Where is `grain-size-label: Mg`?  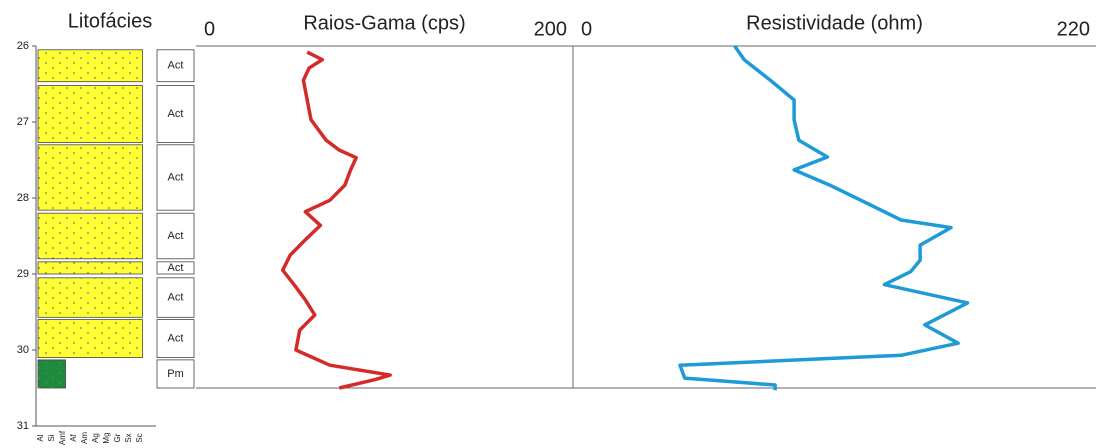
grain-size-label: Mg is located at coordinates (106, 437).